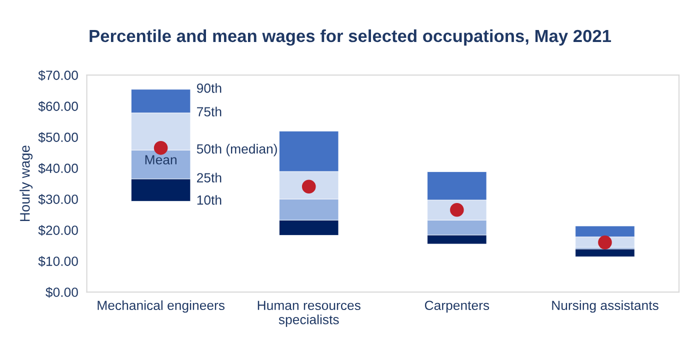  I want to click on annotation: 25th, so click(209, 177).